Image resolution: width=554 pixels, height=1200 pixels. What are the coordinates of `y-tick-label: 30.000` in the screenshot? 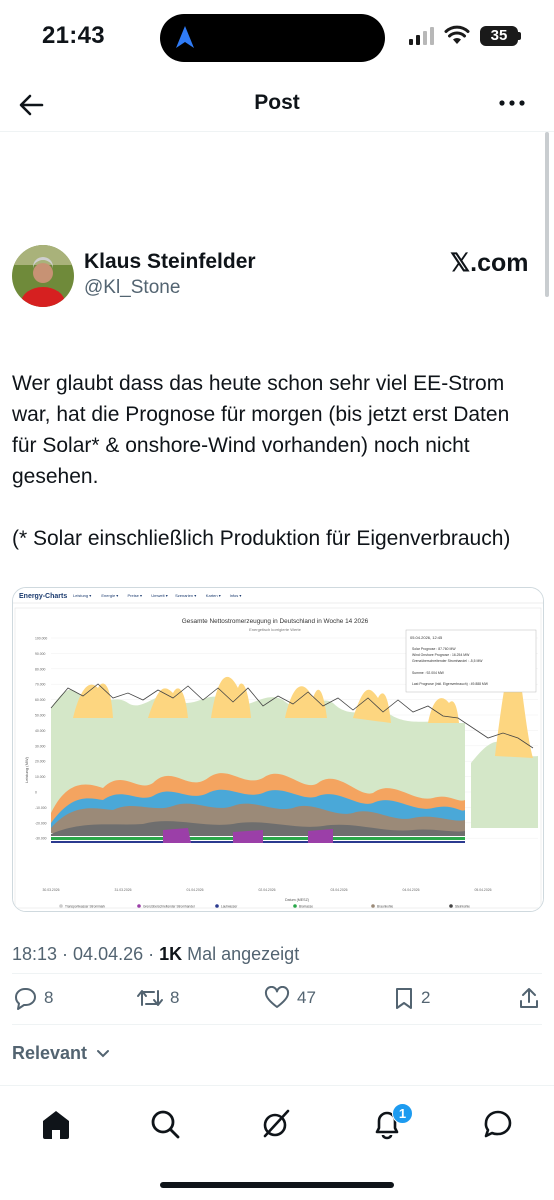 It's located at (40, 746).